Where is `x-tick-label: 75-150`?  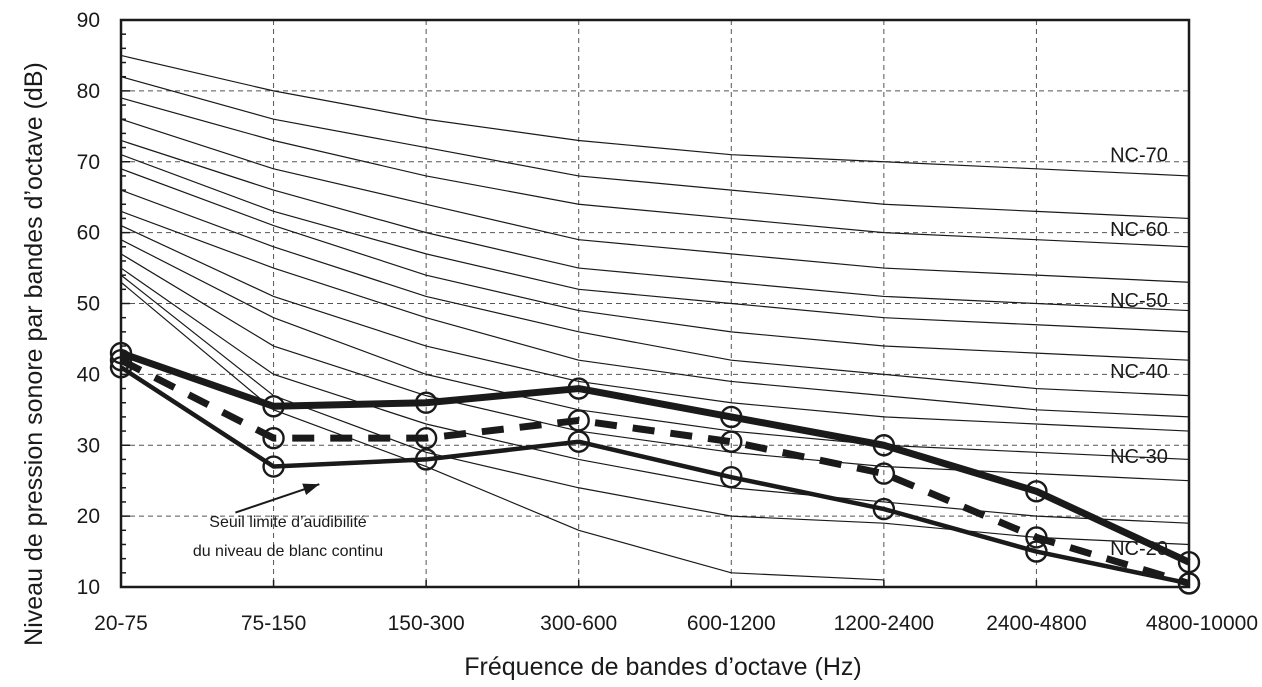 x-tick-label: 75-150 is located at coordinates (273, 623).